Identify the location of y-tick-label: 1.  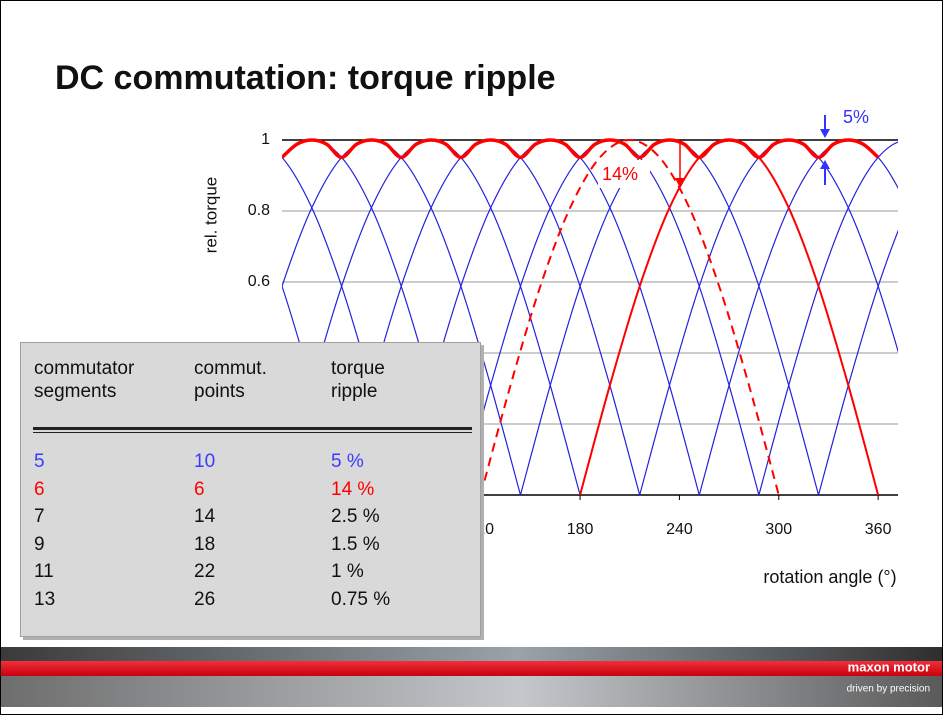
(265, 139).